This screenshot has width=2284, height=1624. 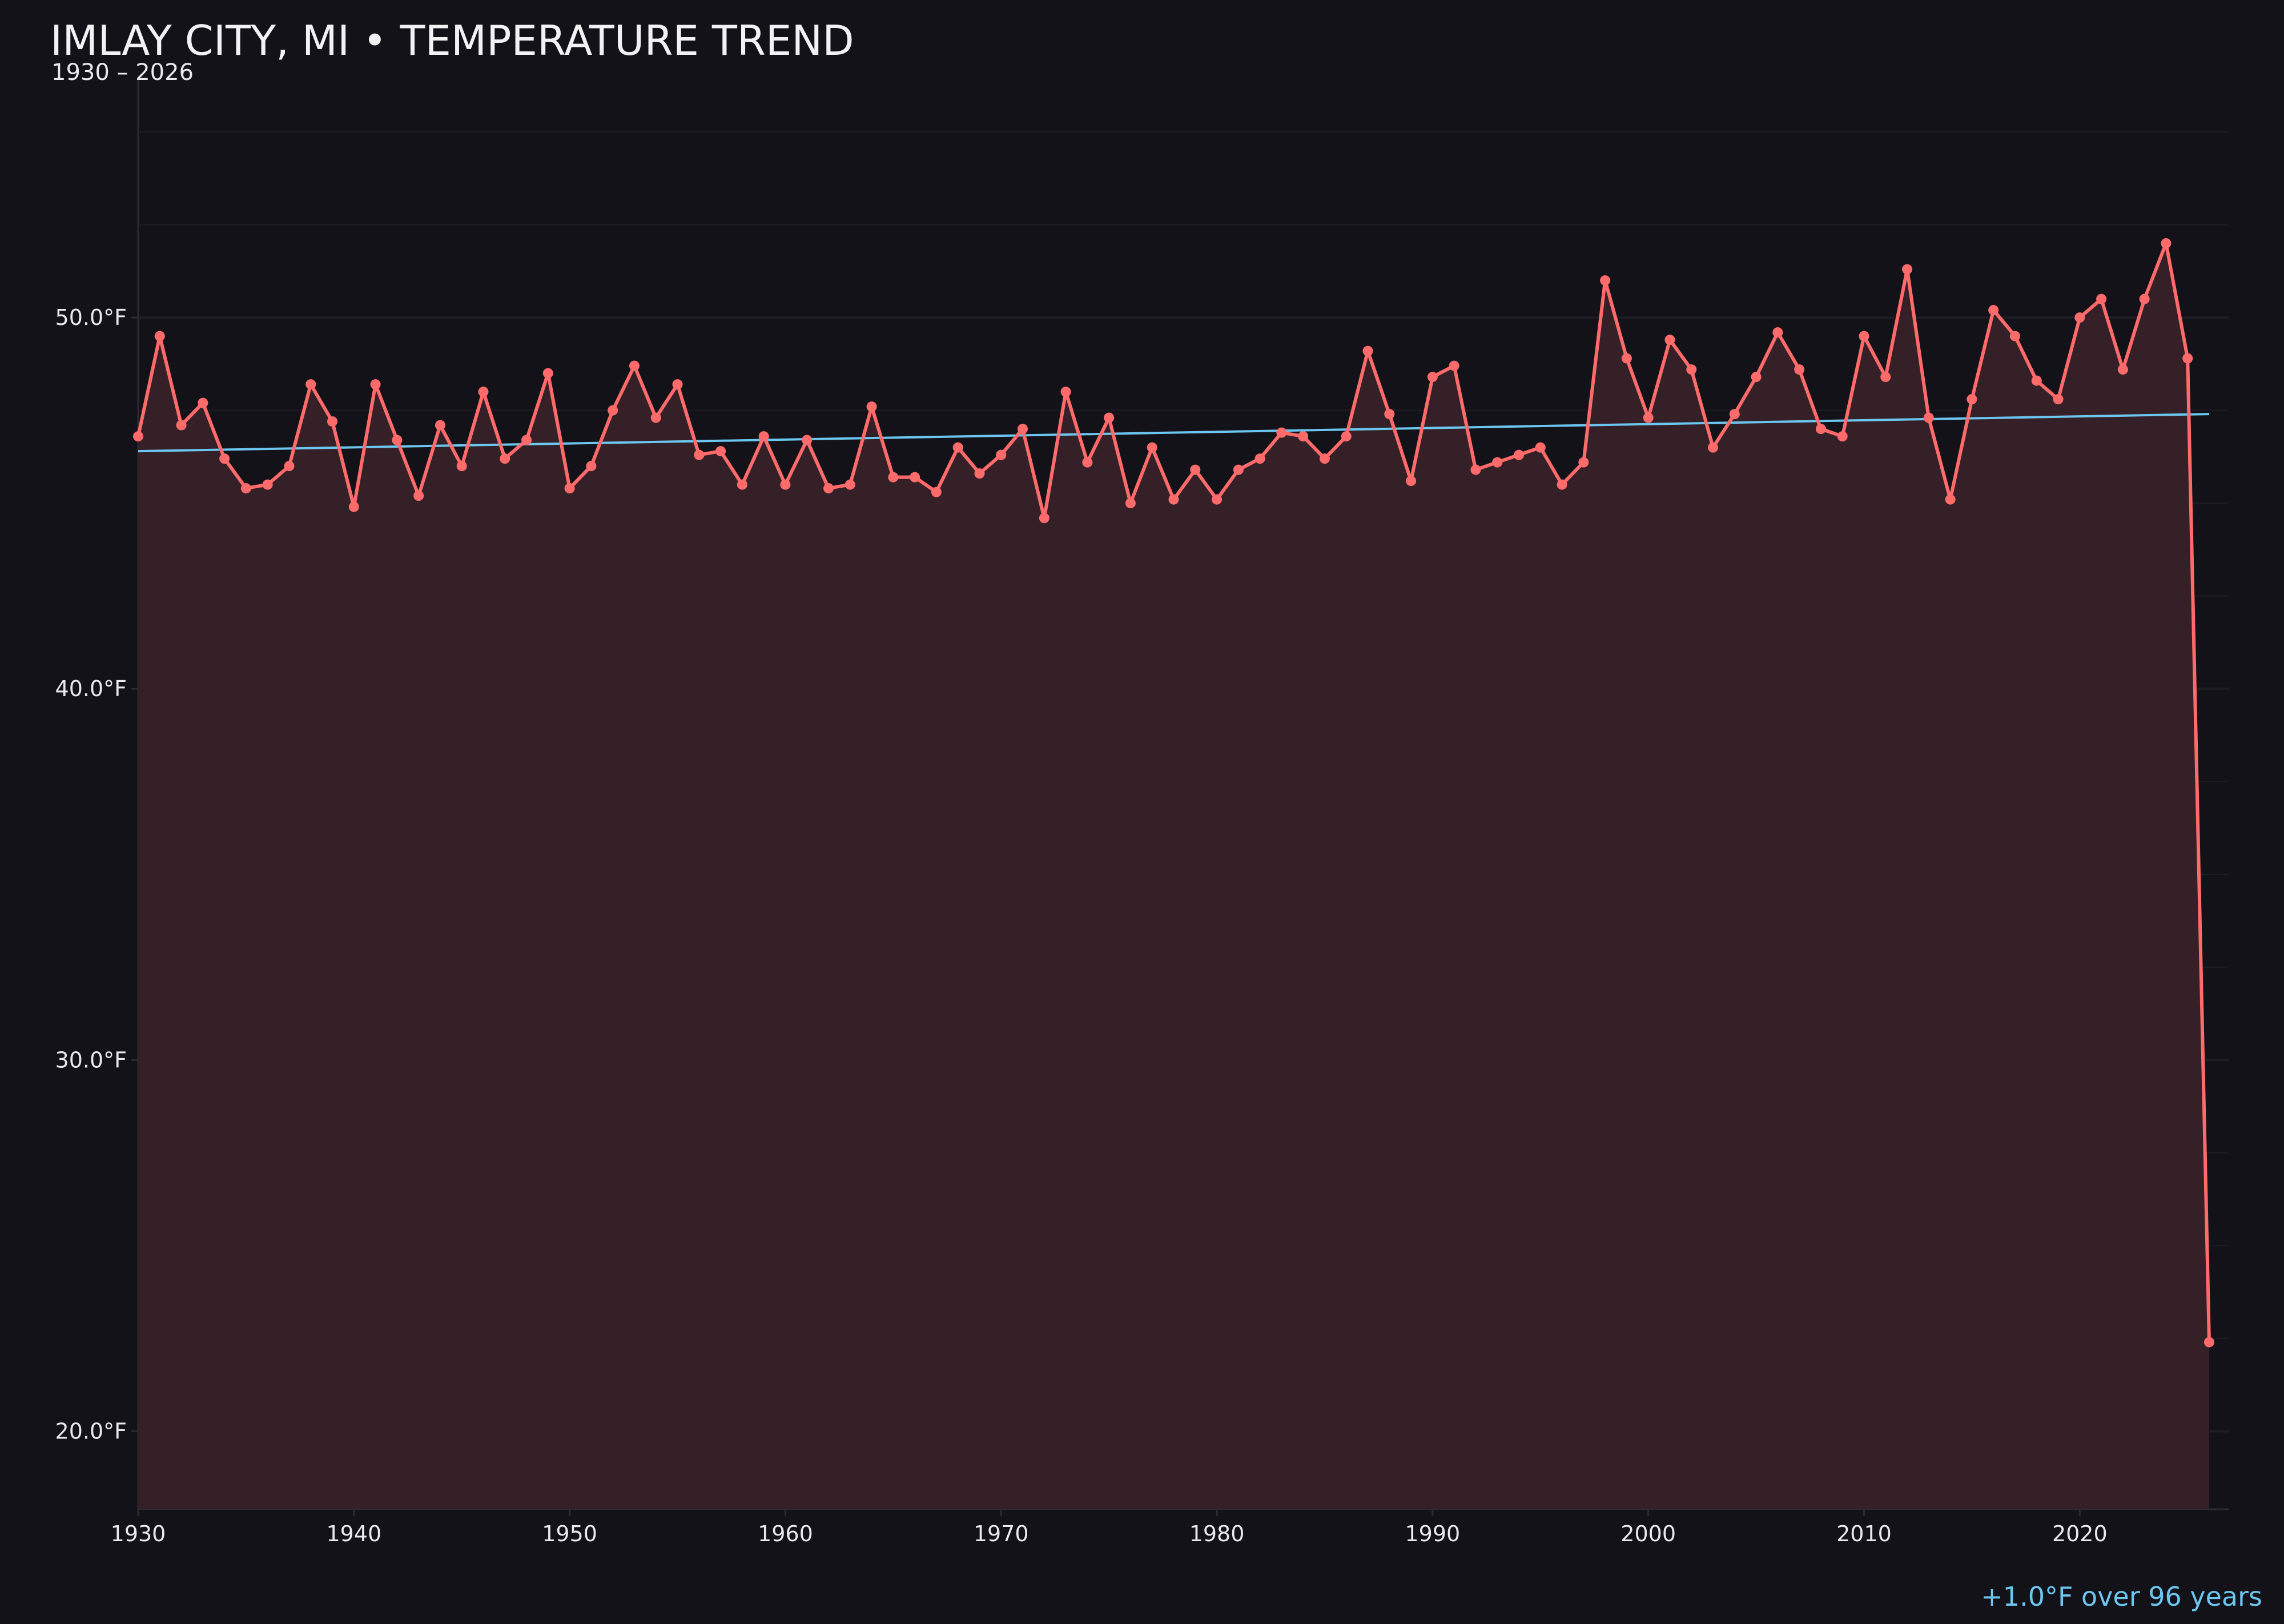 I want to click on data-point-1954, so click(x=655, y=417).